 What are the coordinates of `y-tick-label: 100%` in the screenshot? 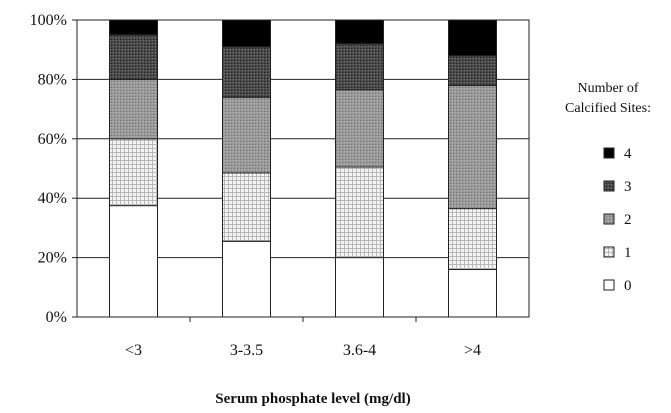 It's located at (48, 20).